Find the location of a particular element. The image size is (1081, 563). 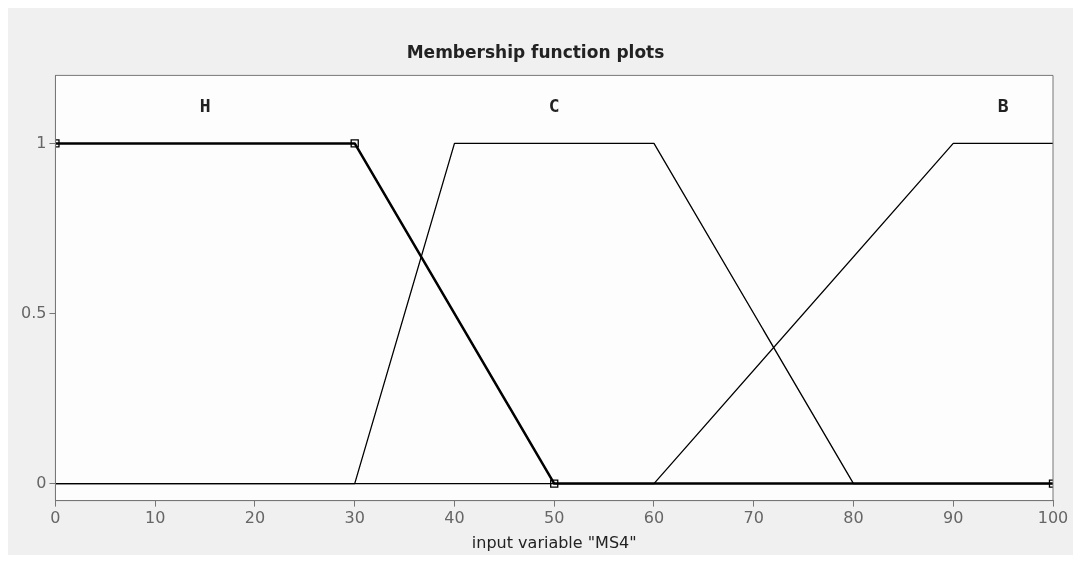

y-tick-label: 0 is located at coordinates (41, 482).